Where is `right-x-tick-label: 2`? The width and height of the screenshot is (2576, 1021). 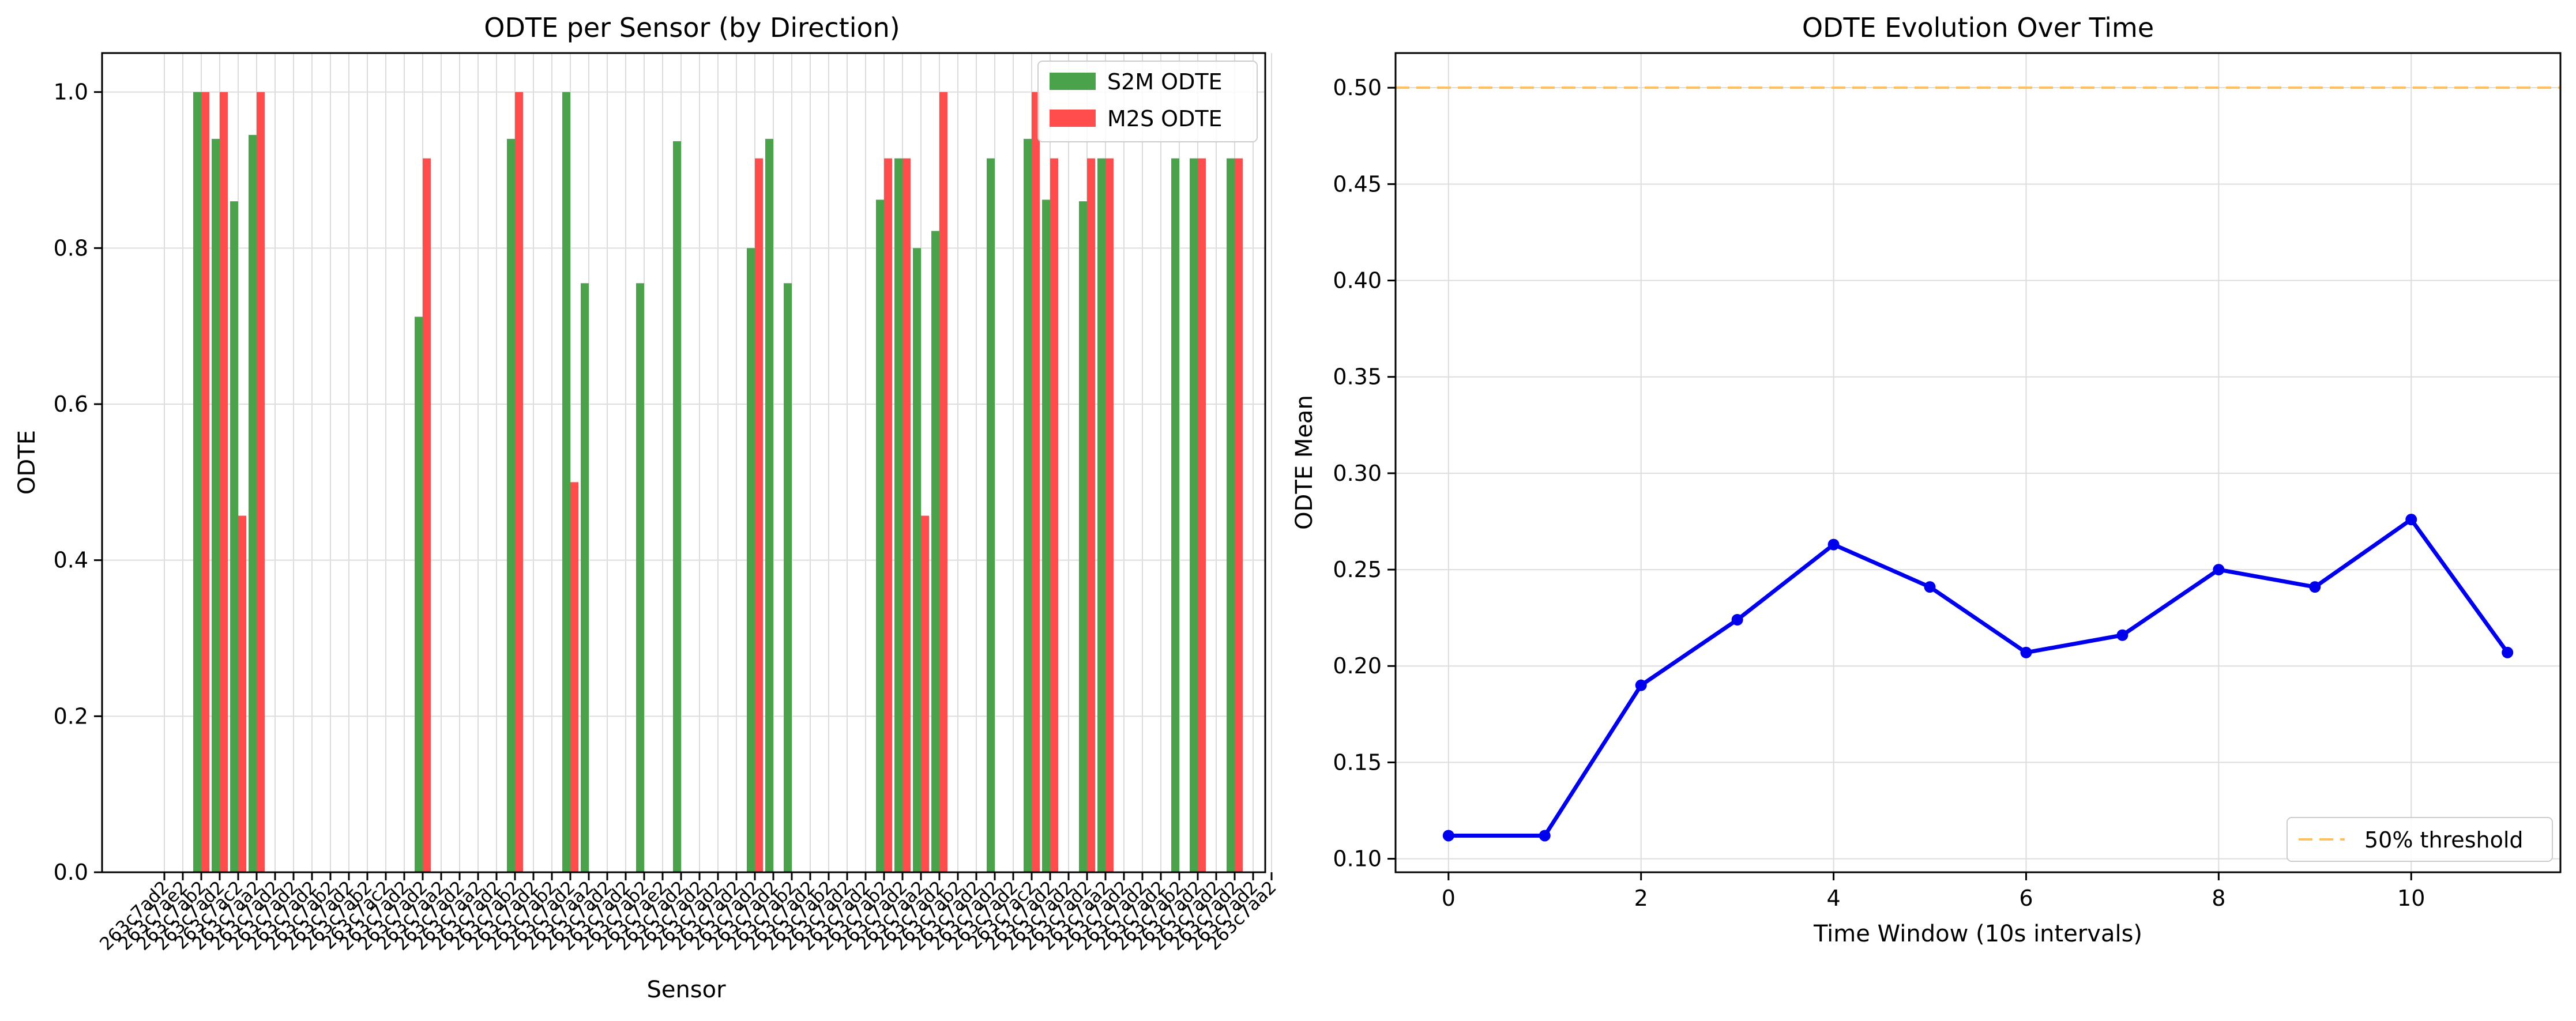 right-x-tick-label: 2 is located at coordinates (1641, 899).